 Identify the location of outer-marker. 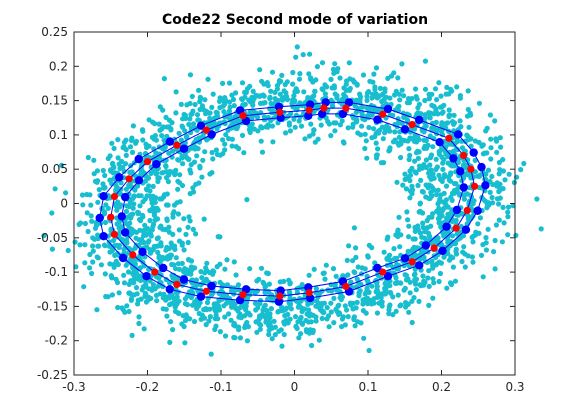
(201, 296).